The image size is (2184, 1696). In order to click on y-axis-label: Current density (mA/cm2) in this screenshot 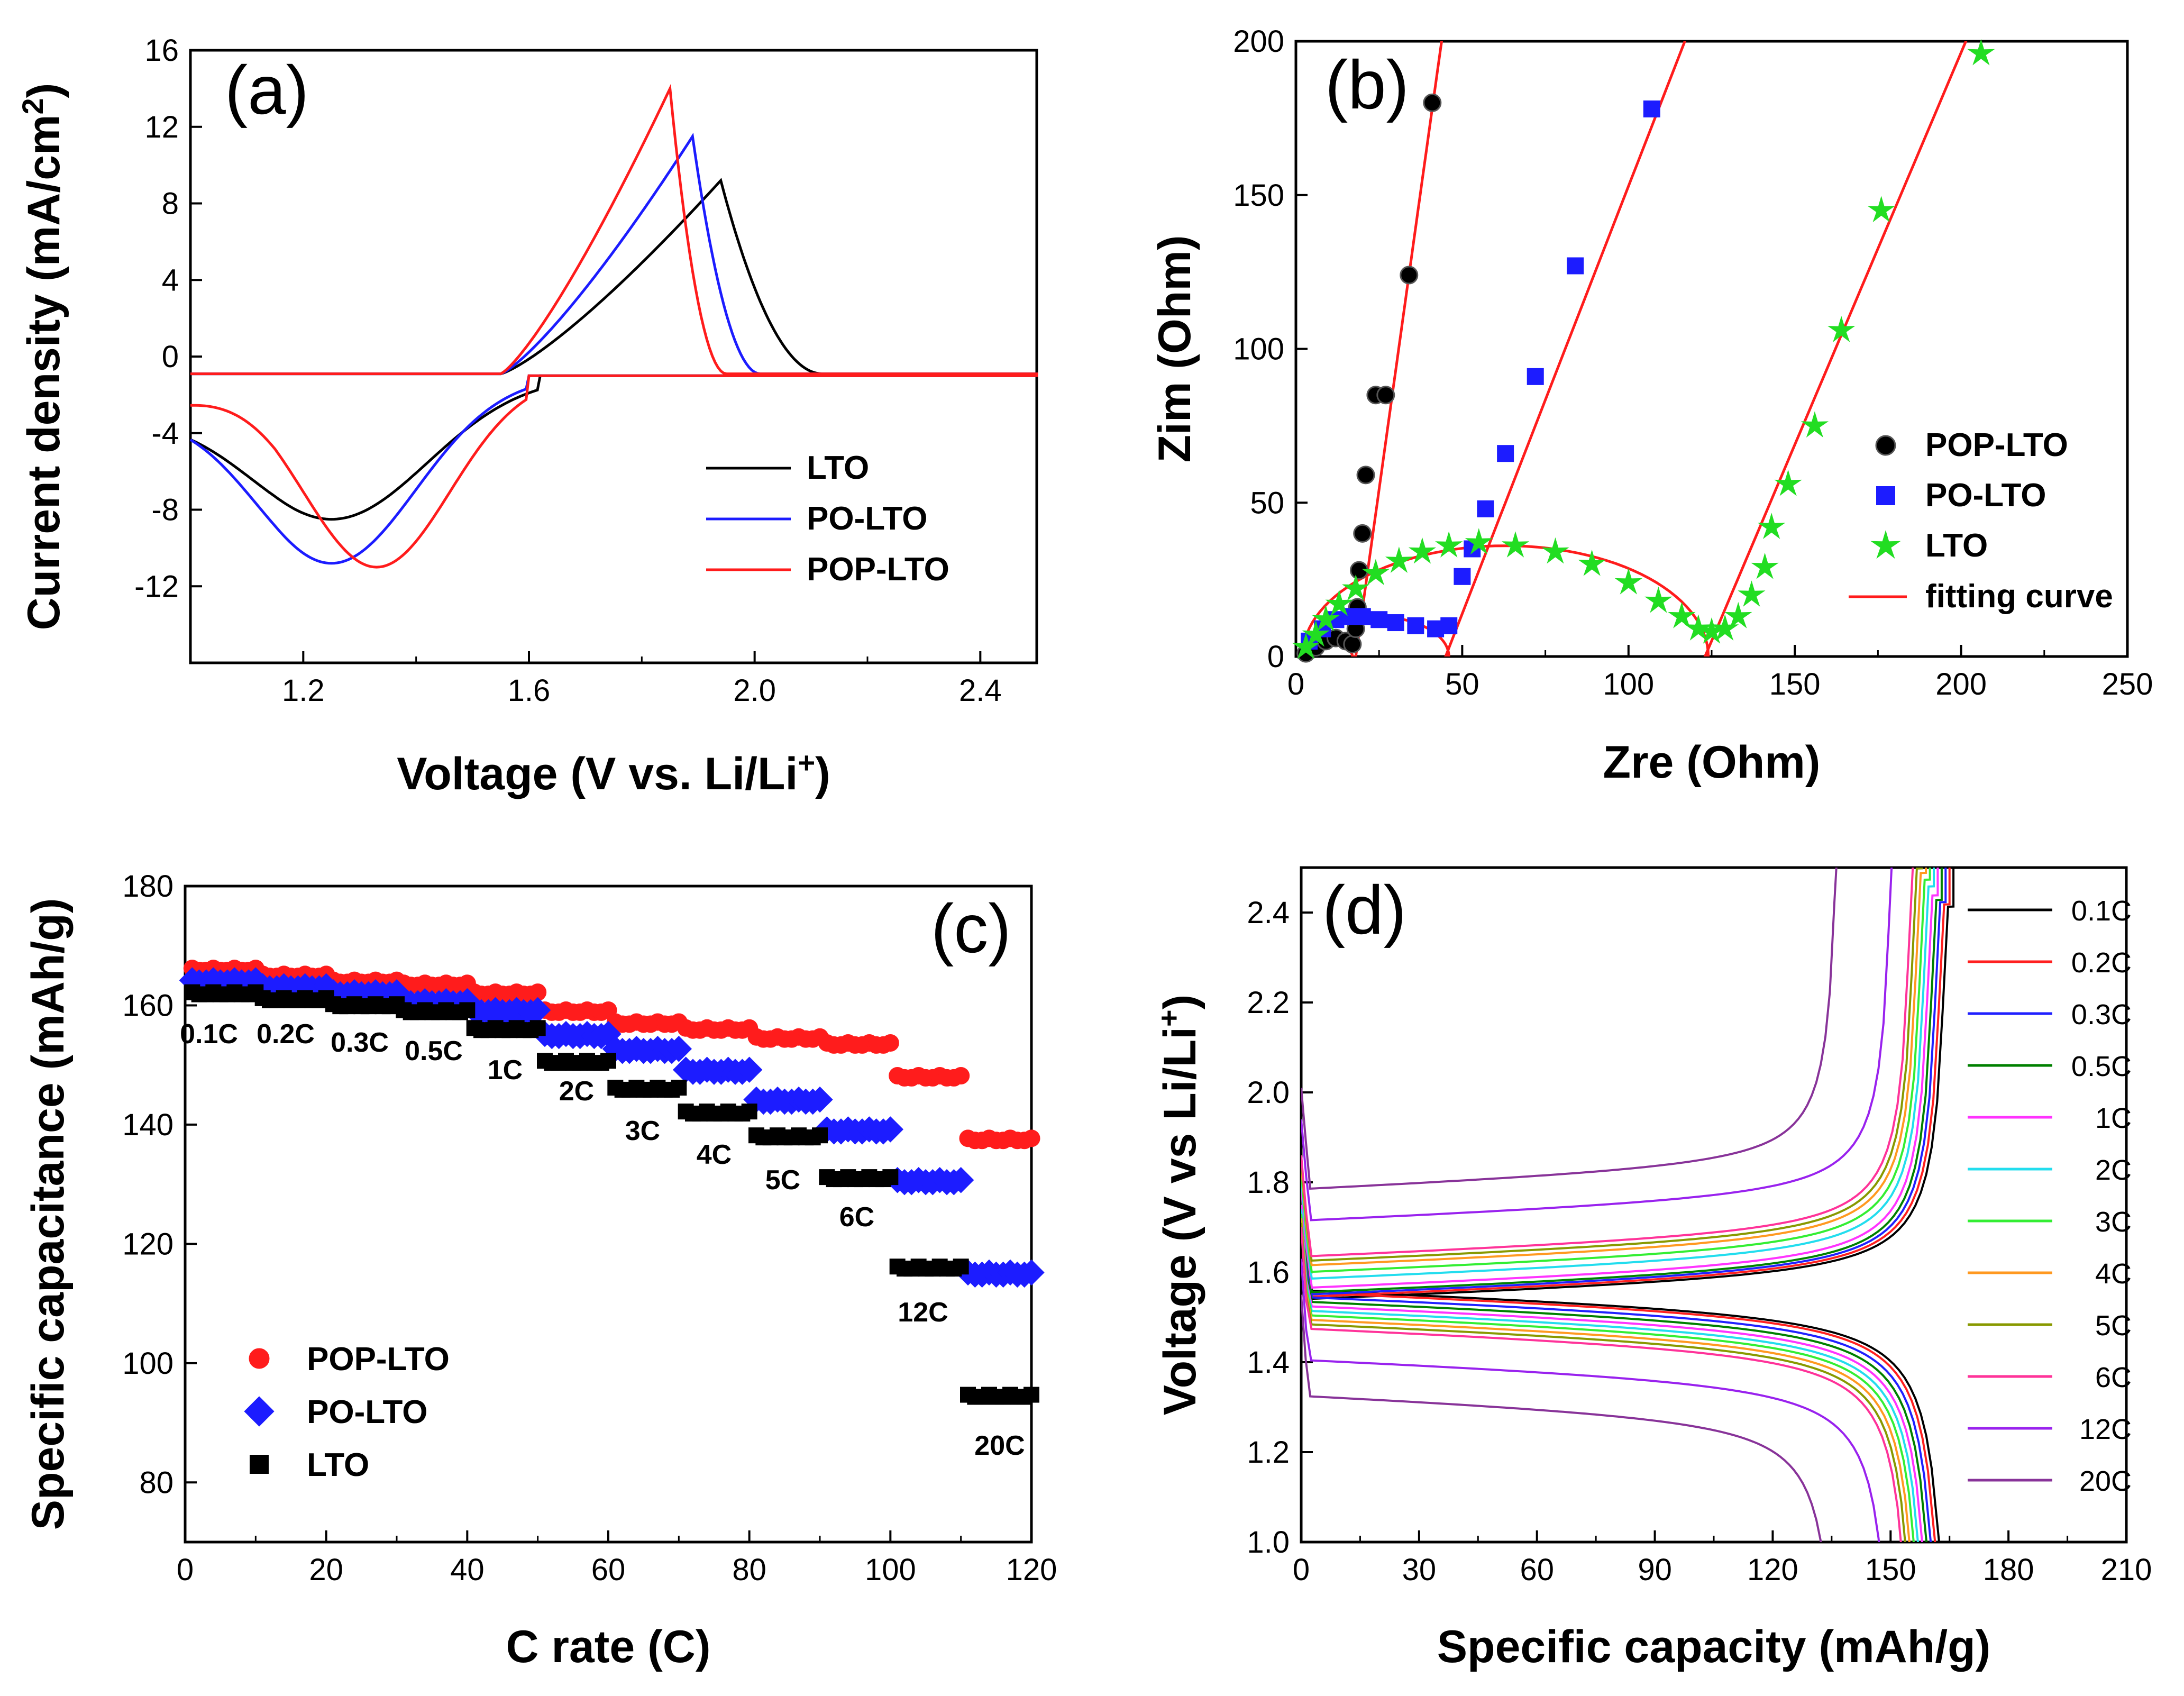, I will do `click(43, 357)`.